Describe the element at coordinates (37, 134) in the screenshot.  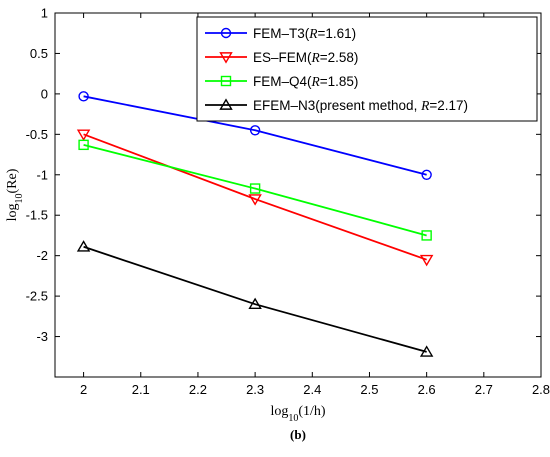
I see `y-tick-label: -0.5` at that location.